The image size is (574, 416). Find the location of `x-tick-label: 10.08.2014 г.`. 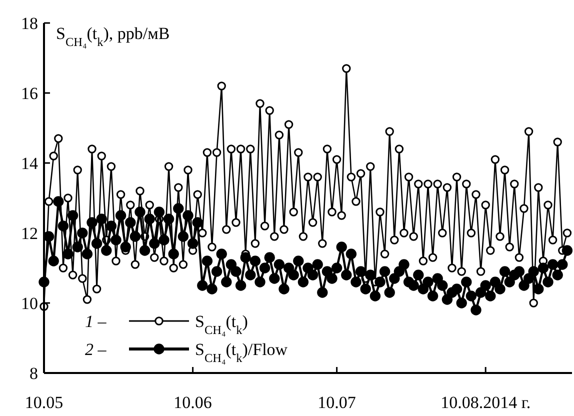

x-tick-label: 10.08.2014 г. is located at coordinates (485, 402).